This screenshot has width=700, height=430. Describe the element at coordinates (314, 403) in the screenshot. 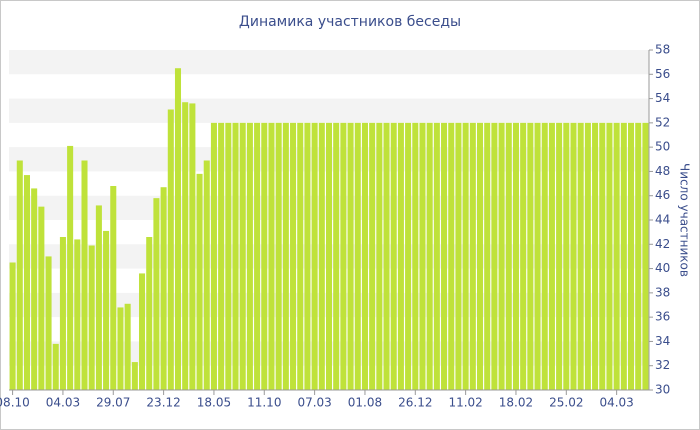

I see `x-tick-label: 07.03` at that location.